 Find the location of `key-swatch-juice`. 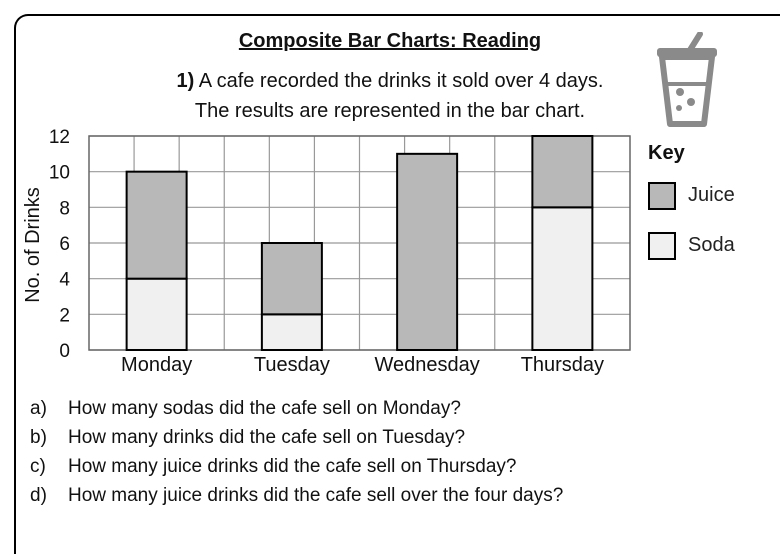

key-swatch-juice is located at coordinates (662, 196).